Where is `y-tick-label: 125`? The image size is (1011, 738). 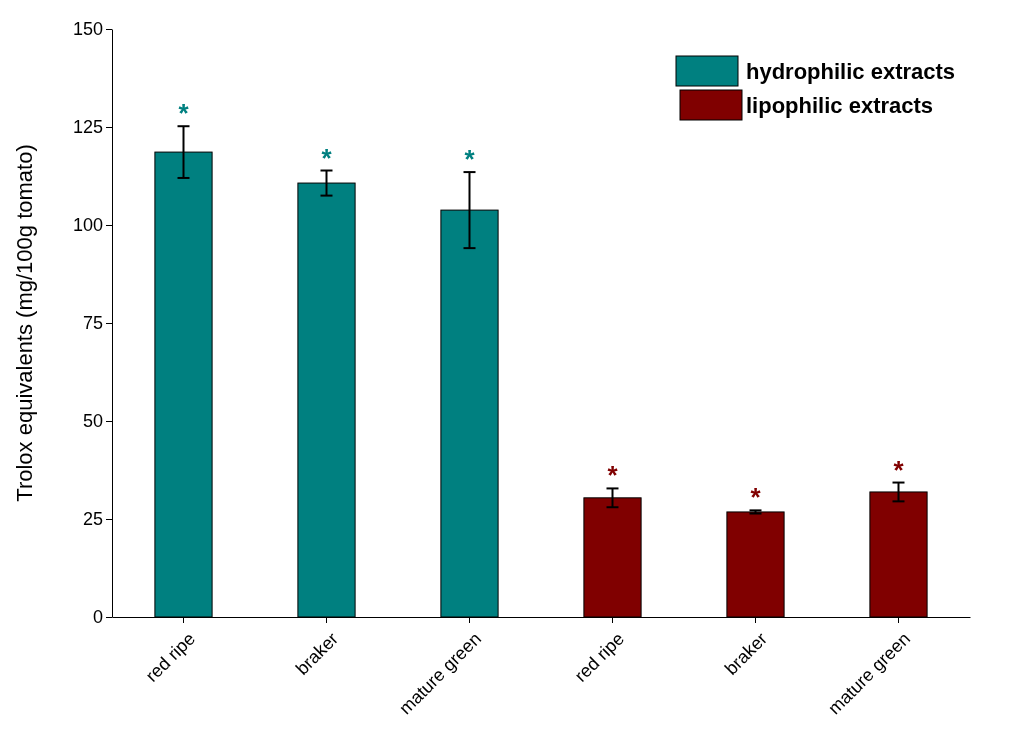
y-tick-label: 125 is located at coordinates (87, 127).